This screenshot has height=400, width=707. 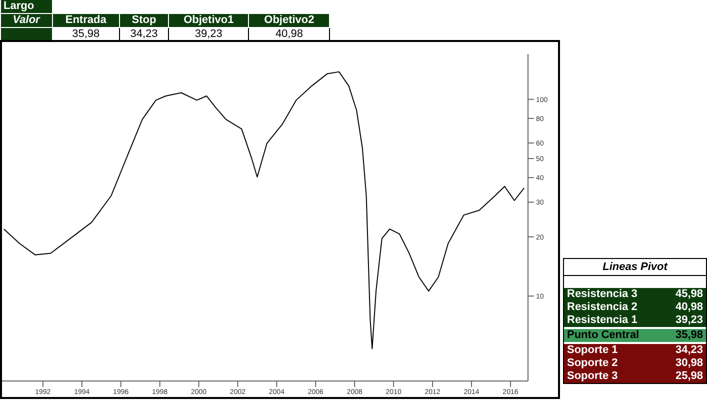 I want to click on text: Objetivo1, so click(x=208, y=21).